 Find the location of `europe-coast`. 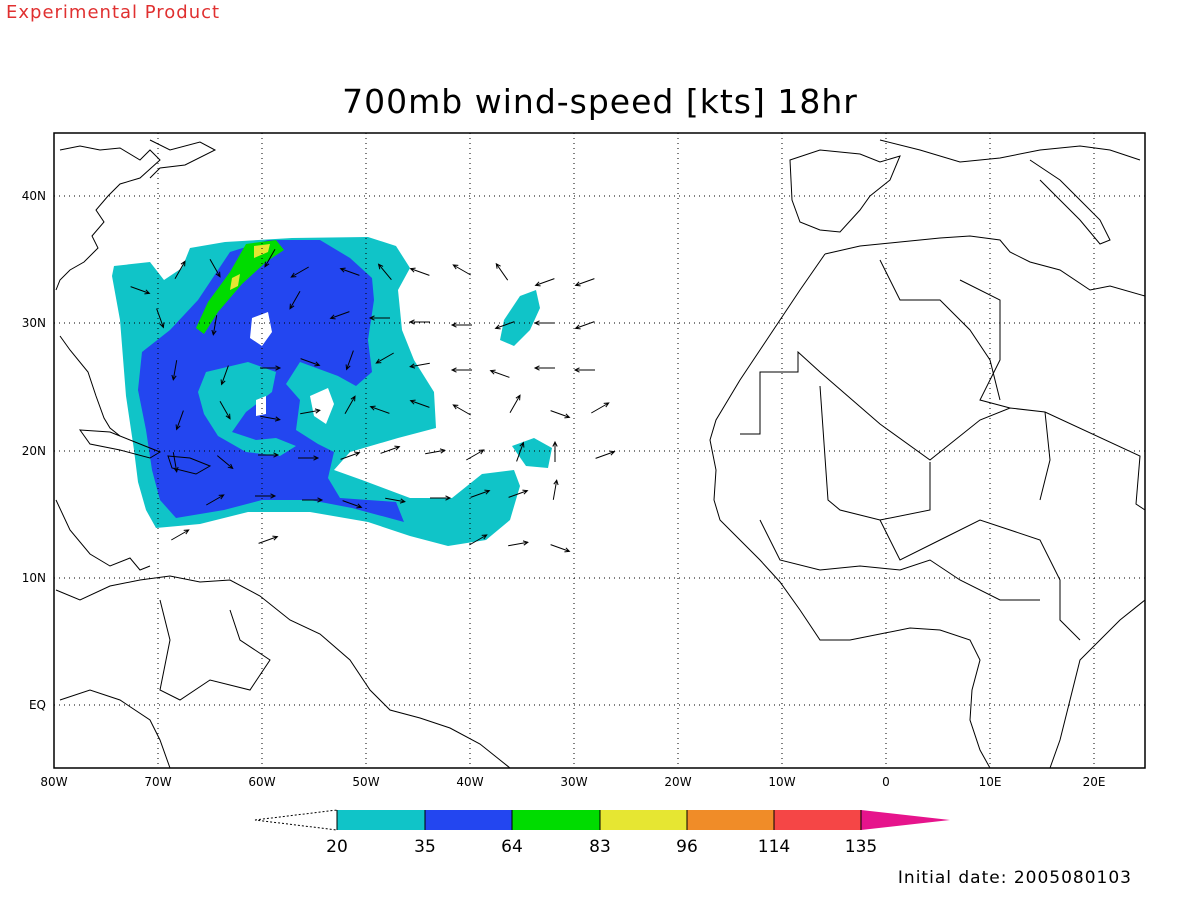

europe-coast is located at coordinates (1010, 151).